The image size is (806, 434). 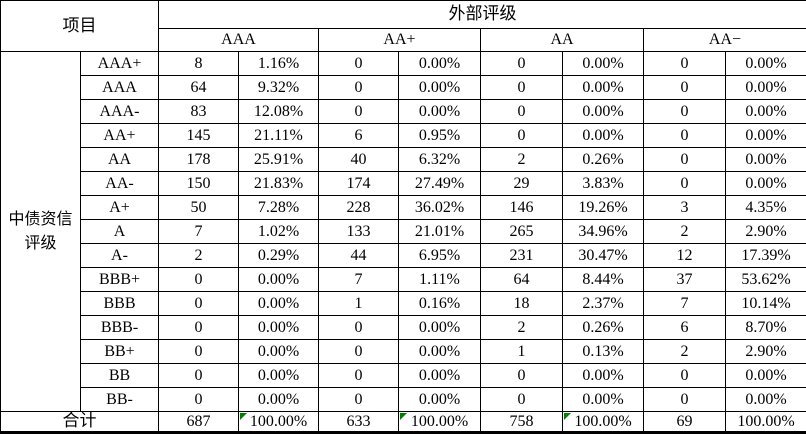 What do you see at coordinates (119, 303) in the screenshot?
I see `row-label: BBB` at bounding box center [119, 303].